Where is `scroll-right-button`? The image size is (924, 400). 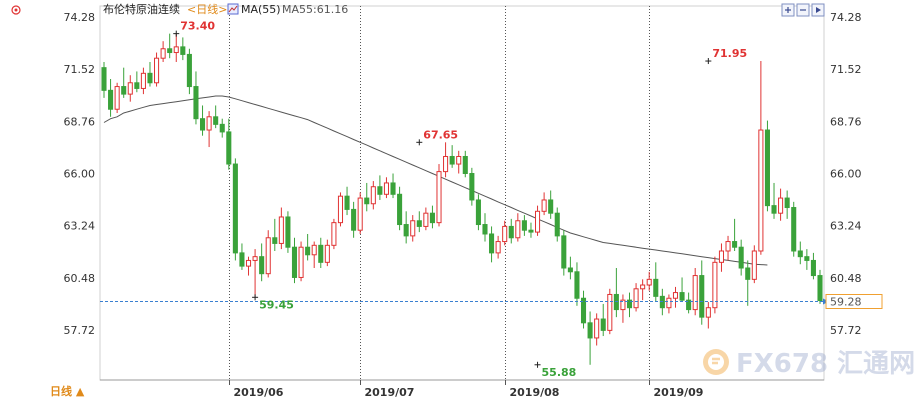
scroll-right-button is located at coordinates (818, 10).